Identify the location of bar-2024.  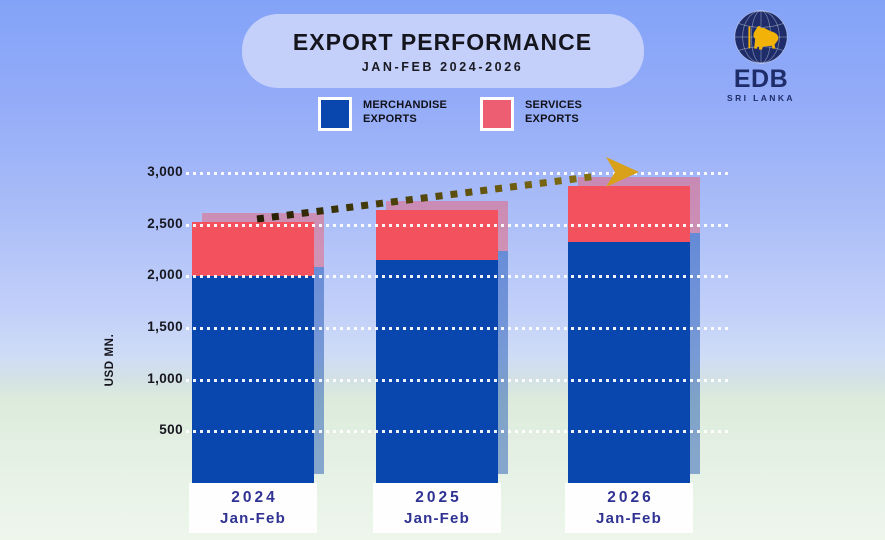
(253, 352).